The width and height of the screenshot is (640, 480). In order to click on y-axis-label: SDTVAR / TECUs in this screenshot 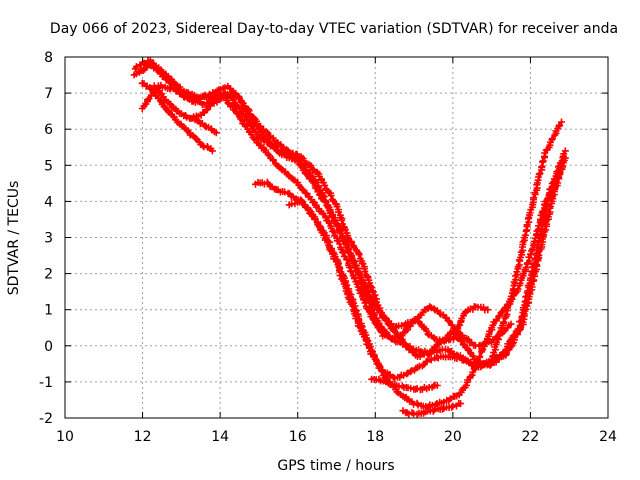, I will do `click(14, 238)`.